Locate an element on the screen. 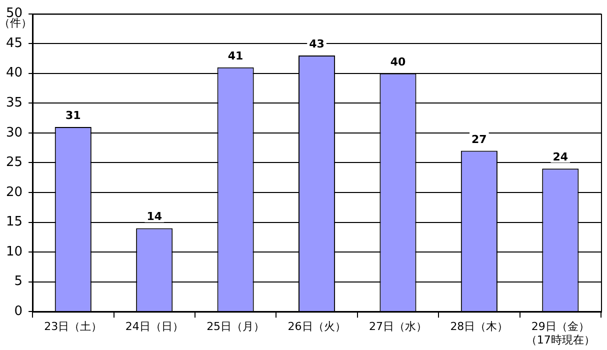 This screenshot has height=350, width=607. data-label: 14 is located at coordinates (154, 217).